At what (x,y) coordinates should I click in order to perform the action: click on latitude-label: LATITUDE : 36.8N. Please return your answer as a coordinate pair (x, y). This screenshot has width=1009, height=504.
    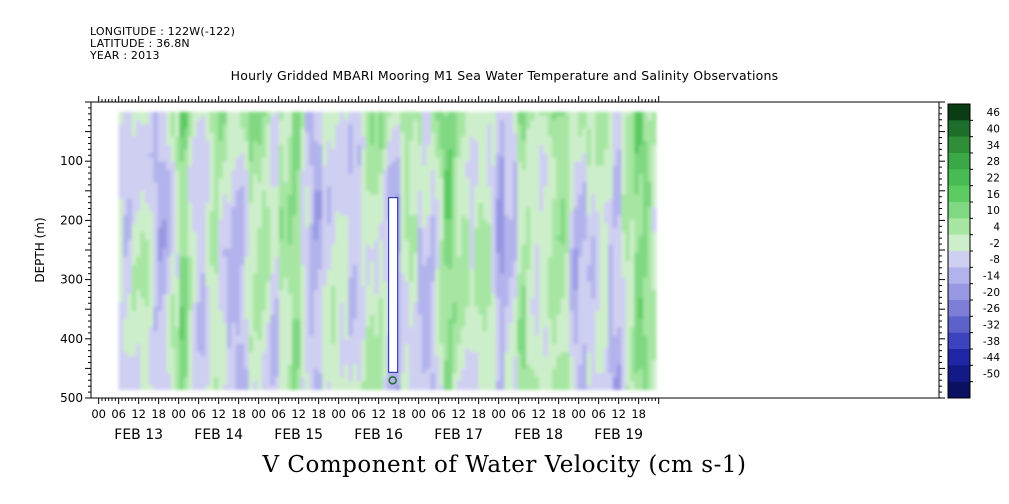
    Looking at the image, I should click on (140, 43).